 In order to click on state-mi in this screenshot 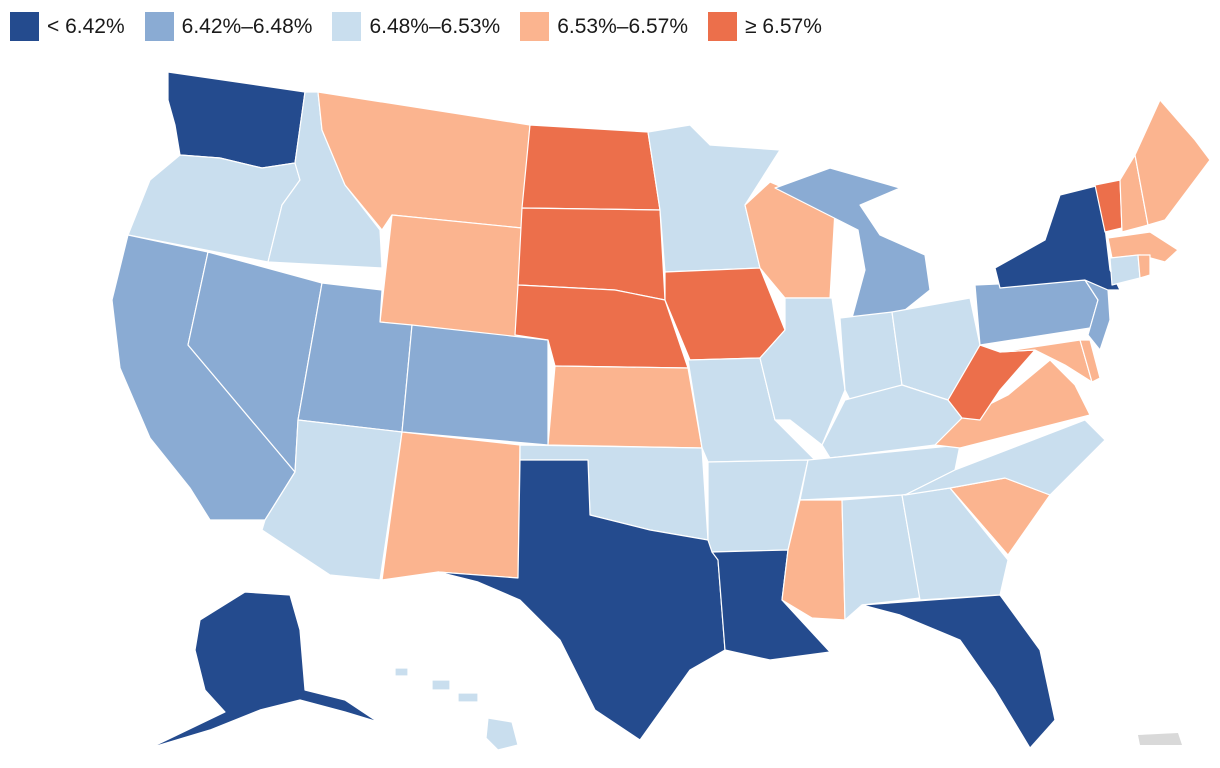, I will do `click(852, 243)`.